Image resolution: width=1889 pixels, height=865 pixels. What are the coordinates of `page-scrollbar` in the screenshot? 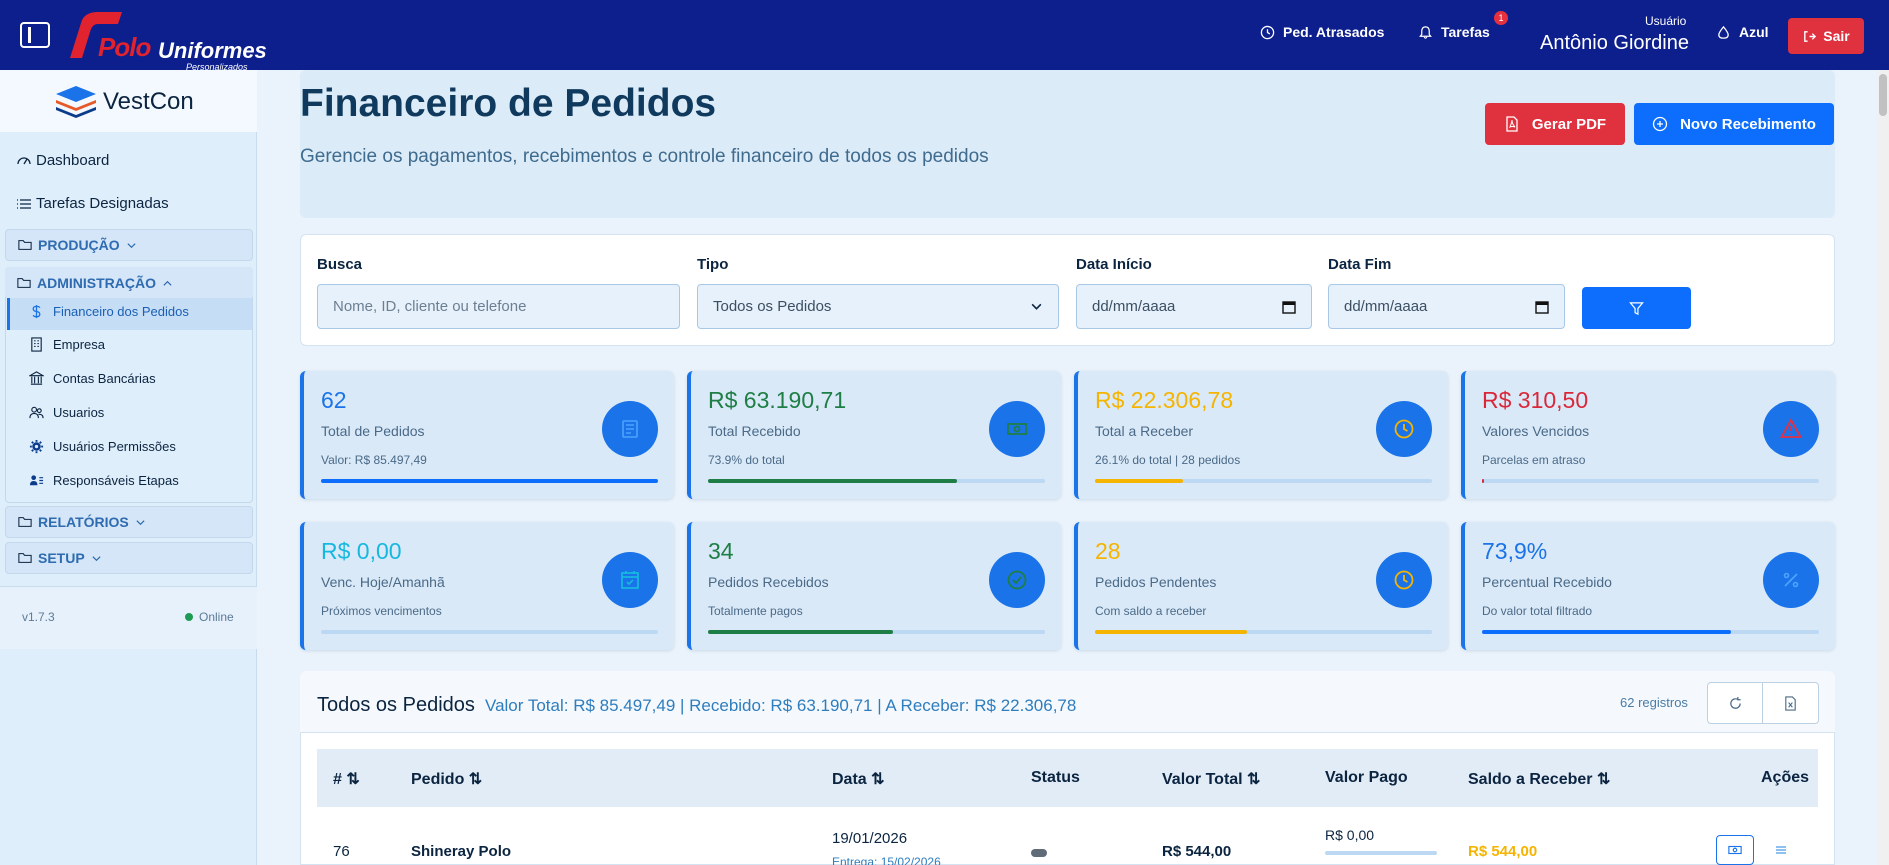 It's located at (1883, 467).